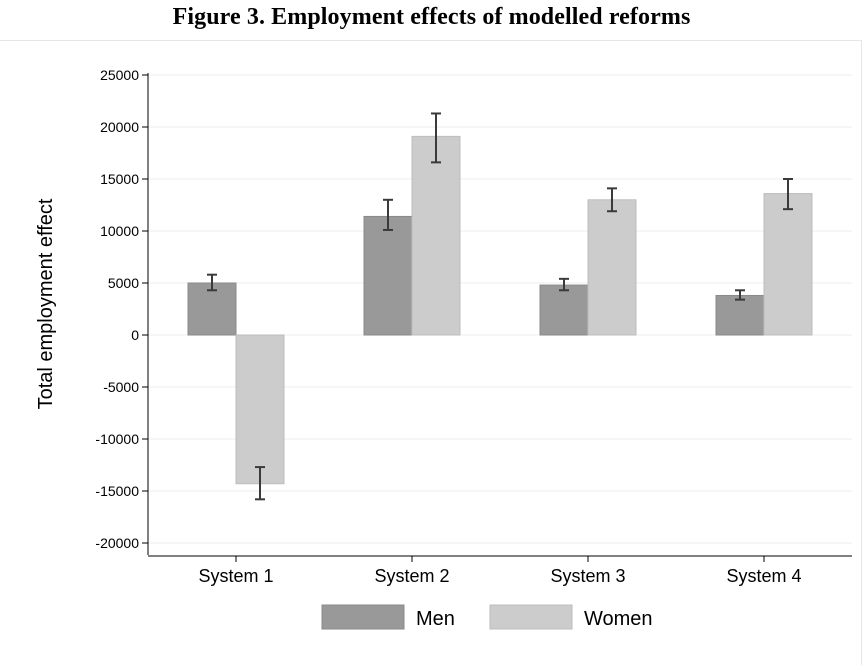 This screenshot has height=666, width=863. I want to click on y-tick-label: -15000, so click(117, 491).